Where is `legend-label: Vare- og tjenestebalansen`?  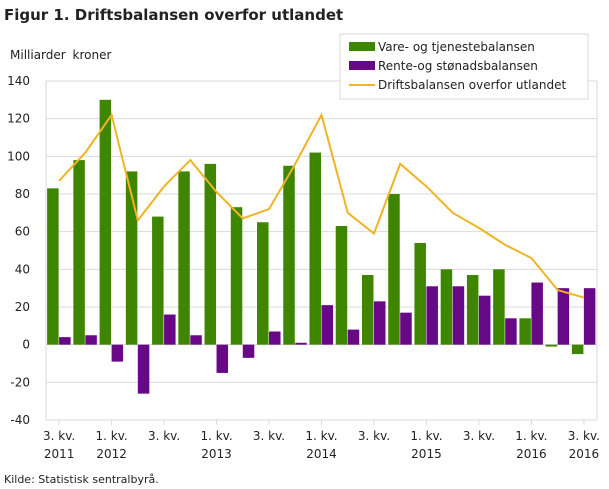
legend-label: Vare- og tjenestebalansen is located at coordinates (456, 47).